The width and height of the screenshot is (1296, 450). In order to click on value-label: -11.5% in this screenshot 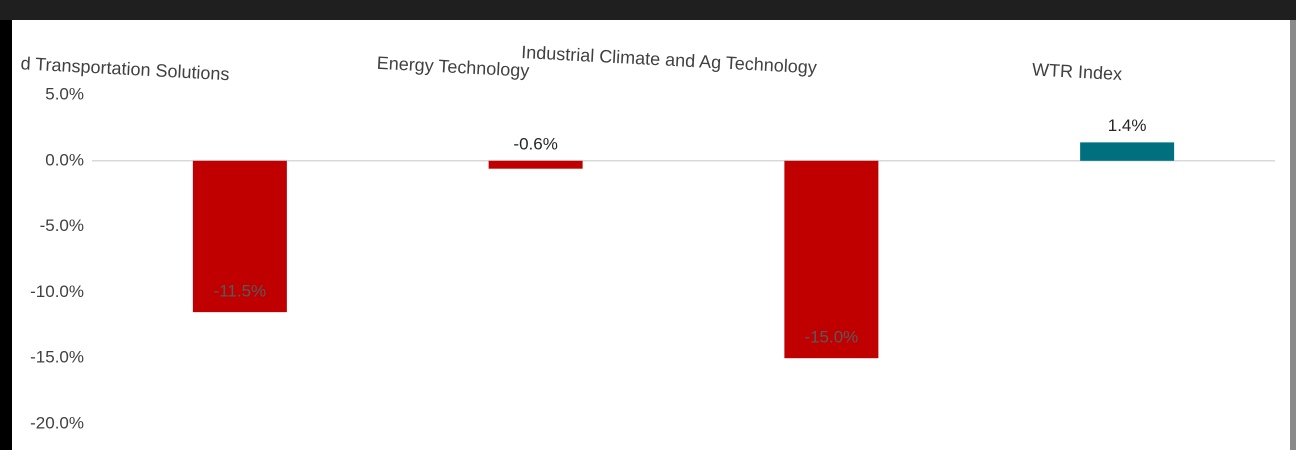, I will do `click(240, 291)`.